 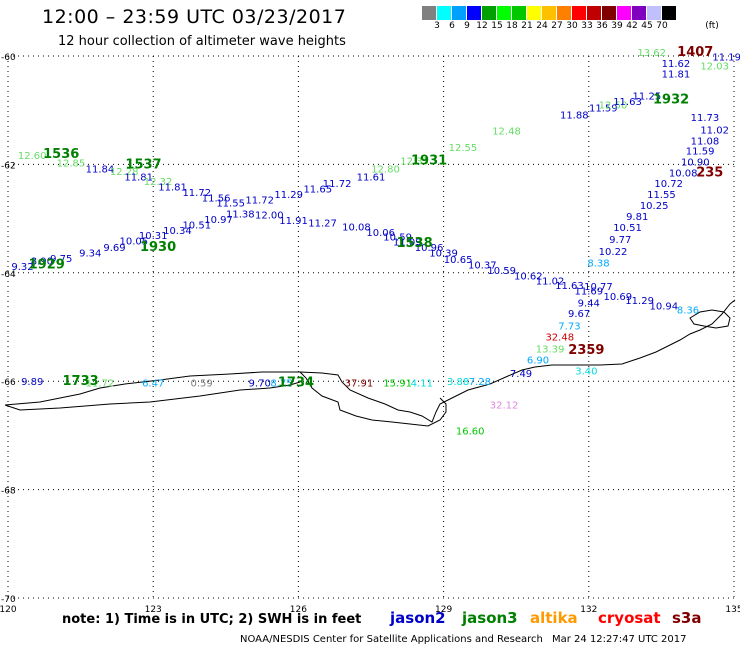 What do you see at coordinates (296, 383) in the screenshot?
I see `pass-time-label: 1734` at bounding box center [296, 383].